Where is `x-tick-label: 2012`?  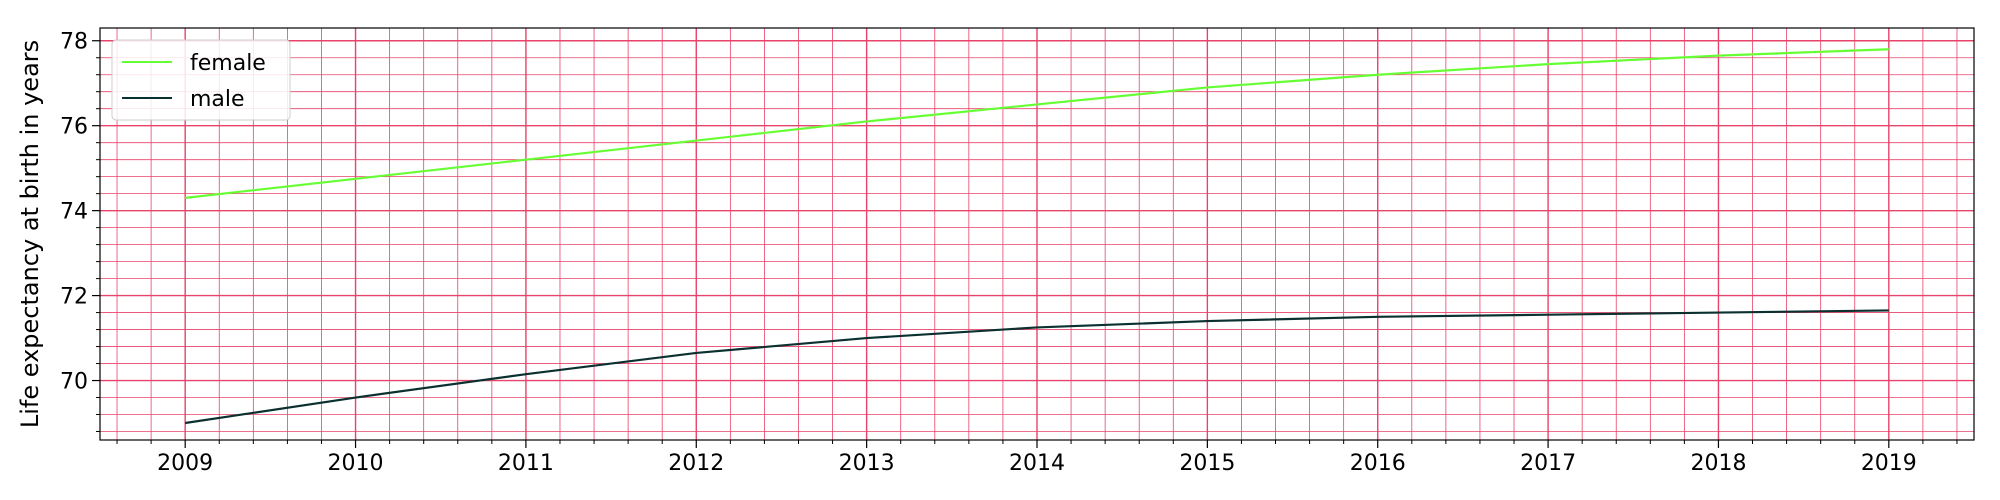
x-tick-label: 2012 is located at coordinates (696, 463).